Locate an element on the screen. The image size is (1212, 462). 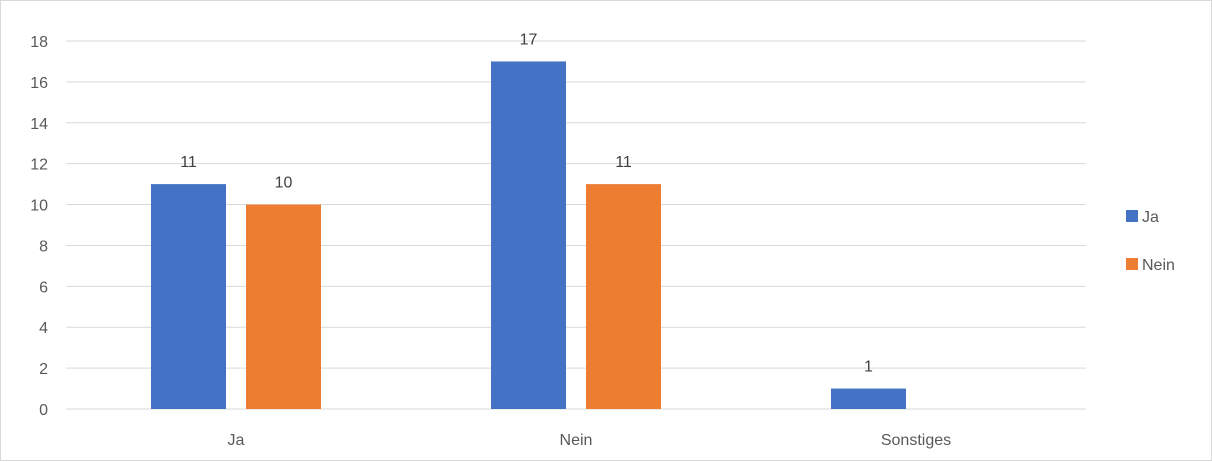
x-axis: Ja Nein Sonstiges is located at coordinates (590, 440).